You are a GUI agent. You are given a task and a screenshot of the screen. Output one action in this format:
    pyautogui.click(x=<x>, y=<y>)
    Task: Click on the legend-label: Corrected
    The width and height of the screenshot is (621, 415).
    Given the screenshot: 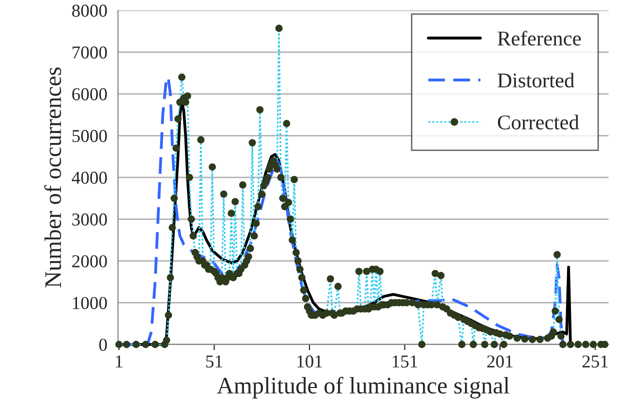 What is the action you would take?
    pyautogui.click(x=538, y=122)
    